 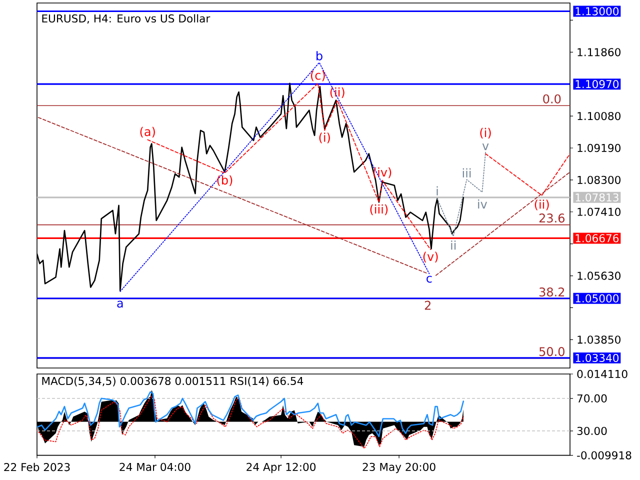 I want to click on annotation: 0.0, so click(x=552, y=99).